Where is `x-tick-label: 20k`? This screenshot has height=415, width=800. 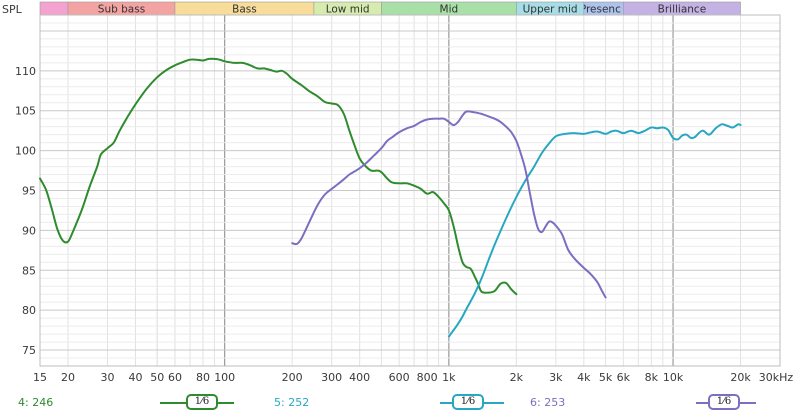
x-tick-label: 20k is located at coordinates (740, 377).